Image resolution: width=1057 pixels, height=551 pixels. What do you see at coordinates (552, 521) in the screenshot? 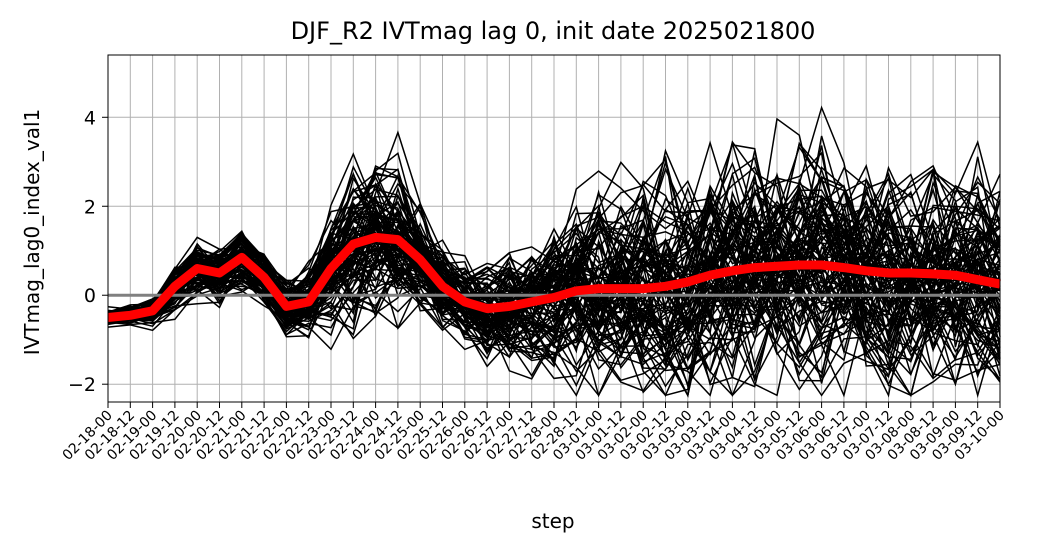
I see `x-axis-label: step` at bounding box center [552, 521].